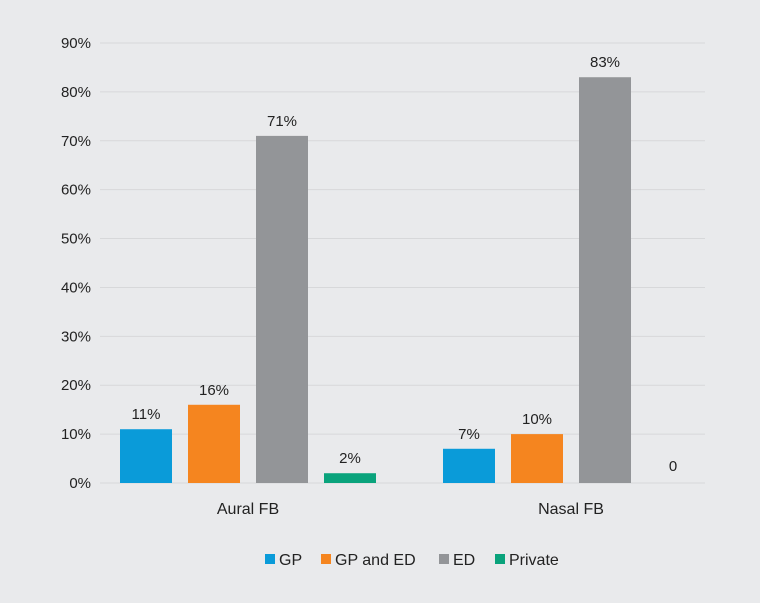 The width and height of the screenshot is (760, 603). Describe the element at coordinates (350, 458) in the screenshot. I see `data-label: 2%` at that location.